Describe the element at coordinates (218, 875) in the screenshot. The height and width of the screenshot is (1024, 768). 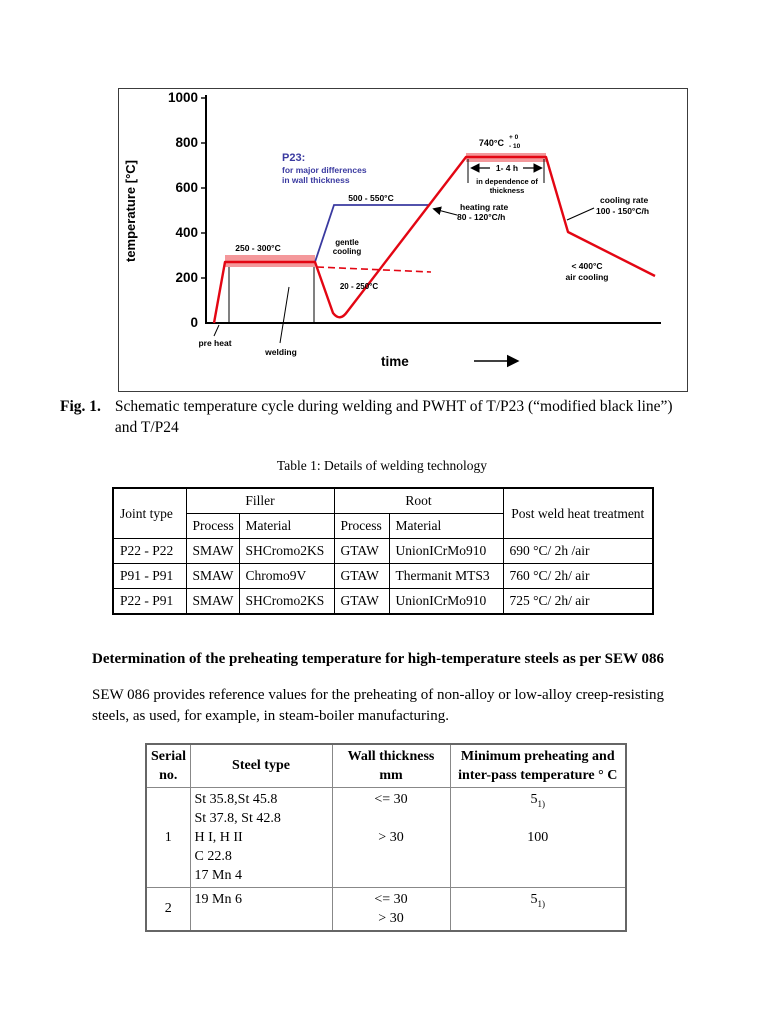
I see `steel-line: 17 Mn 4` at that location.